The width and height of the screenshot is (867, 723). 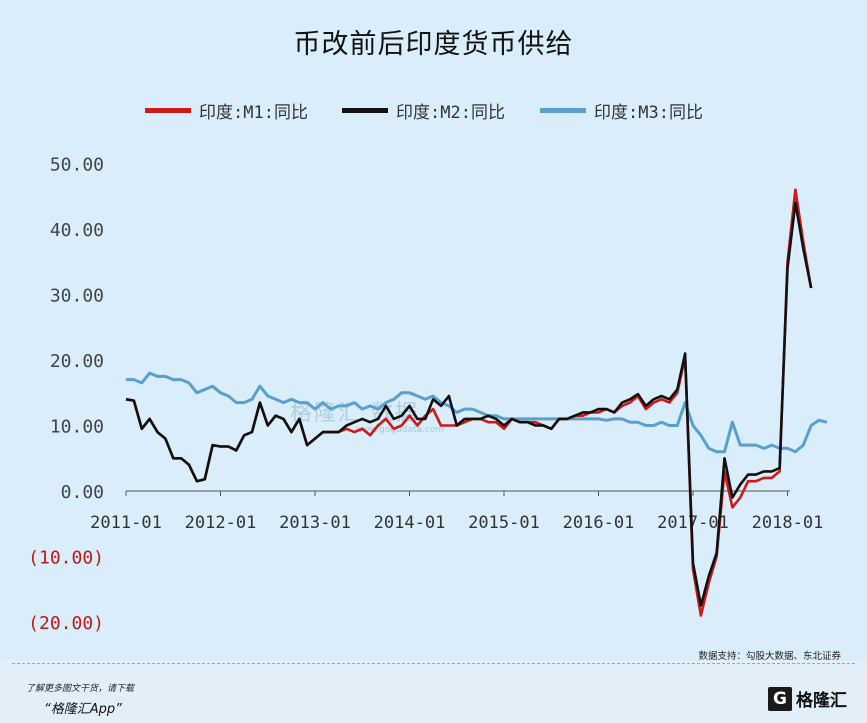 What do you see at coordinates (77, 296) in the screenshot?
I see `y-tick-label: 30.00` at bounding box center [77, 296].